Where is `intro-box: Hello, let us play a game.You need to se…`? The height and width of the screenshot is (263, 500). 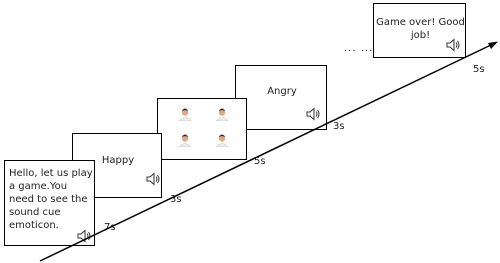 intro-box: Hello, let us play a game.You need to se… is located at coordinates (49, 203).